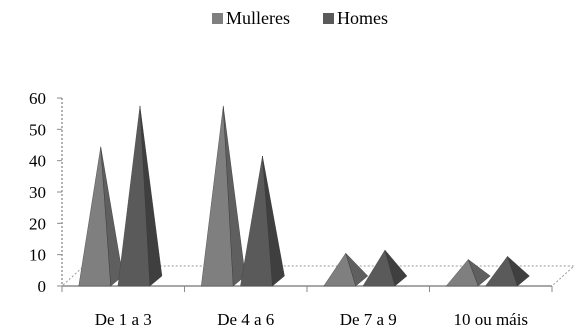 This screenshot has width=574, height=331. What do you see at coordinates (368, 319) in the screenshot?
I see `x-category-label: De 7 a 9` at bounding box center [368, 319].